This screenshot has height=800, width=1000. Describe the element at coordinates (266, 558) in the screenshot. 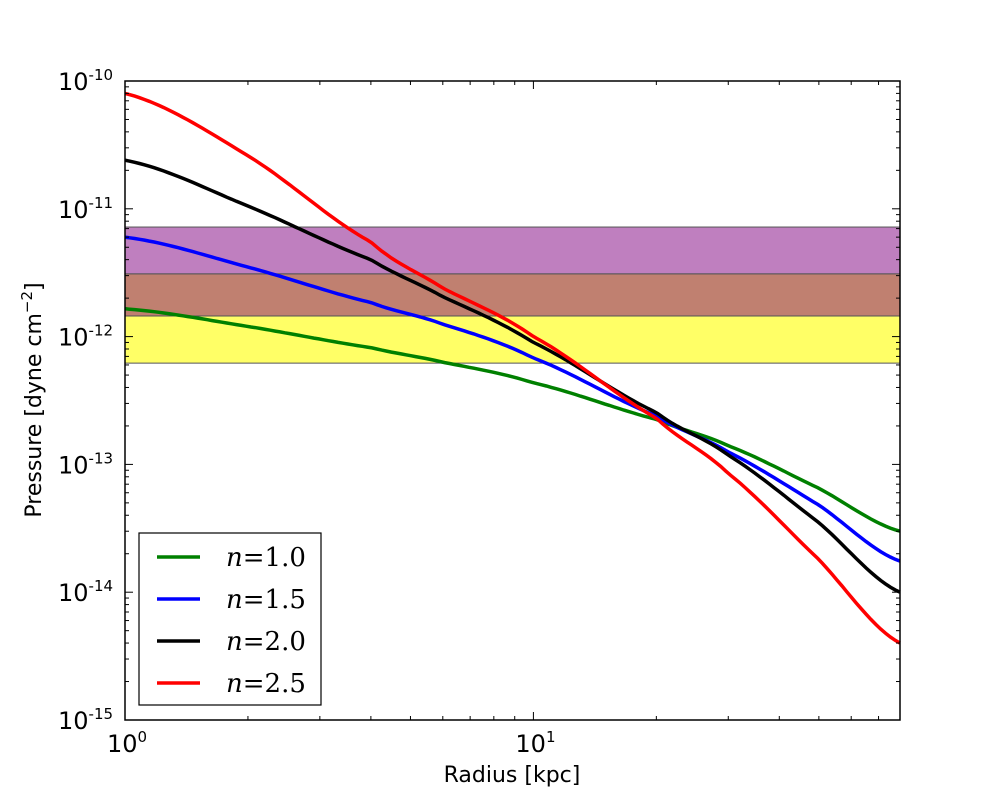

I see `legend-label-0: n=1.0` at that location.